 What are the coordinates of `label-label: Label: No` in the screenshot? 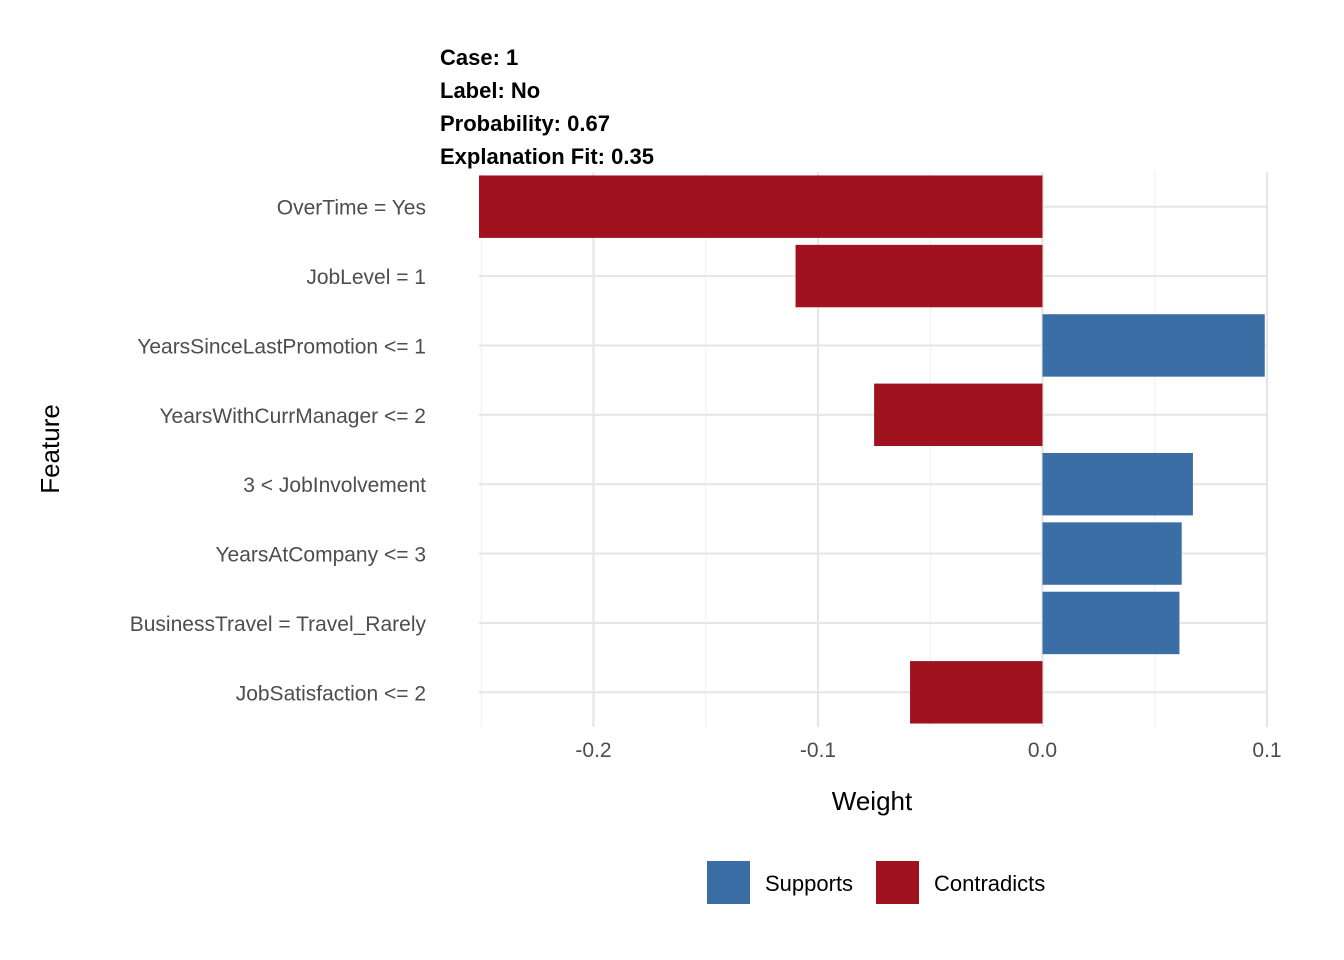 It's located at (490, 90).